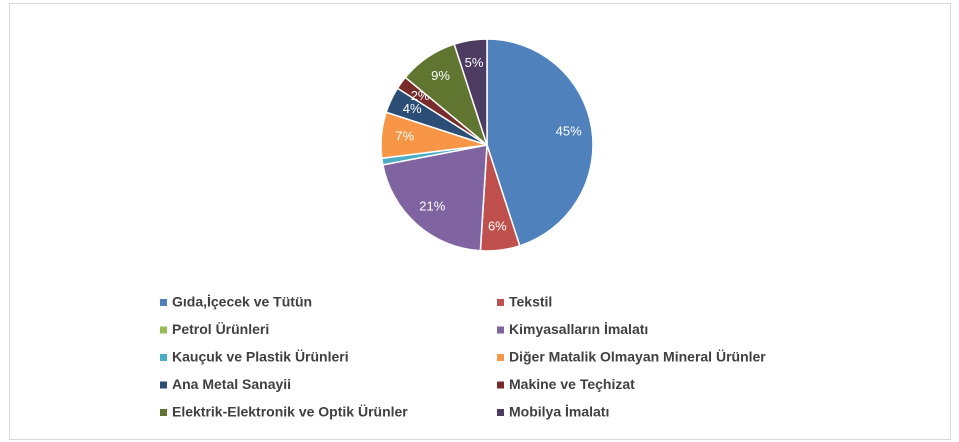 This screenshot has width=959, height=442. I want to click on legend-label: Mobilya İmalatı, so click(559, 412).